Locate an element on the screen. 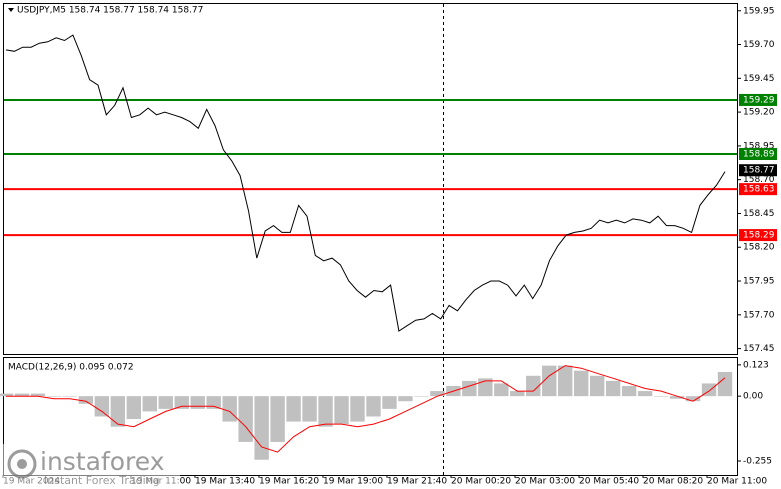  chart-title: USDJPY,M5 158.74 158.77 158.74 158.77 is located at coordinates (110, 11).